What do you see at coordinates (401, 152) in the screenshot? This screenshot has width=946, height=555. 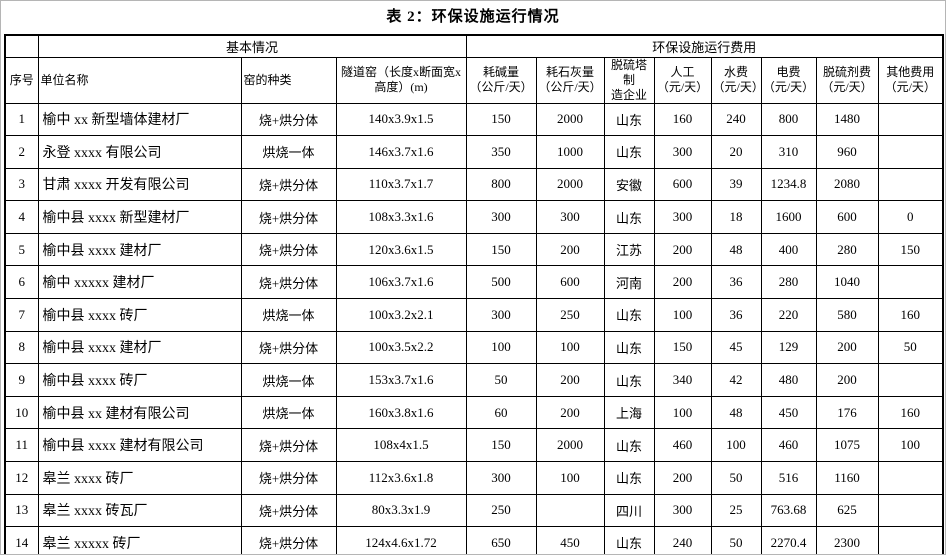 I see `tunnel-kiln-size-cell: 146x3.7x1.6` at bounding box center [401, 152].